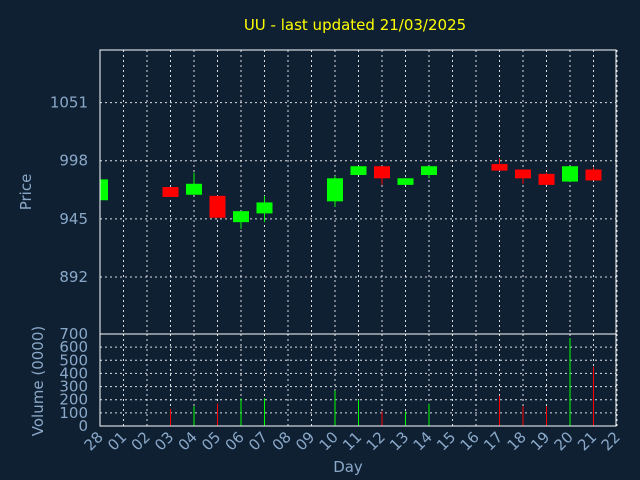 The image size is (640, 480). What do you see at coordinates (73, 334) in the screenshot?
I see `volume-tick-label: 700` at bounding box center [73, 334].